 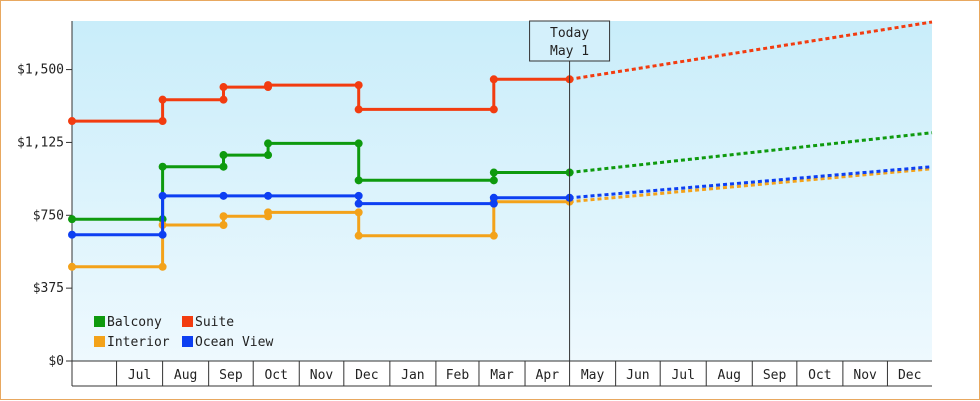 What do you see at coordinates (569, 51) in the screenshot?
I see `today-date: May 1` at bounding box center [569, 51].